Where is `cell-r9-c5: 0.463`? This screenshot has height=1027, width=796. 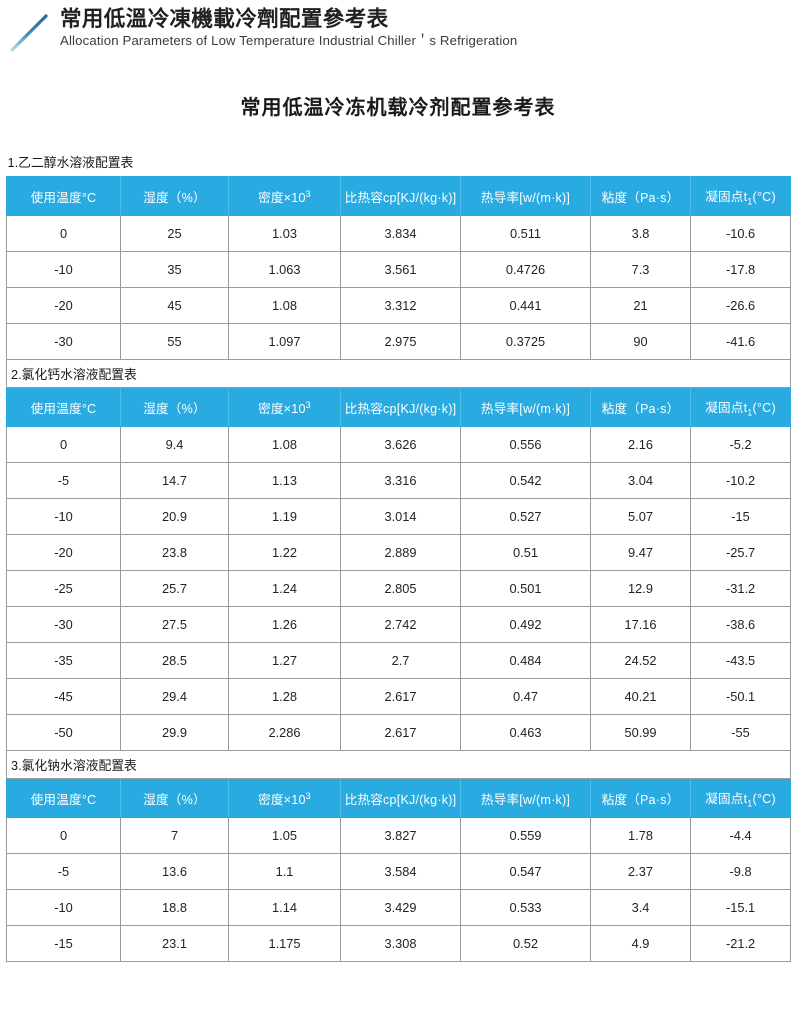
cell-r9-c5: 0.463 is located at coordinates (525, 732).